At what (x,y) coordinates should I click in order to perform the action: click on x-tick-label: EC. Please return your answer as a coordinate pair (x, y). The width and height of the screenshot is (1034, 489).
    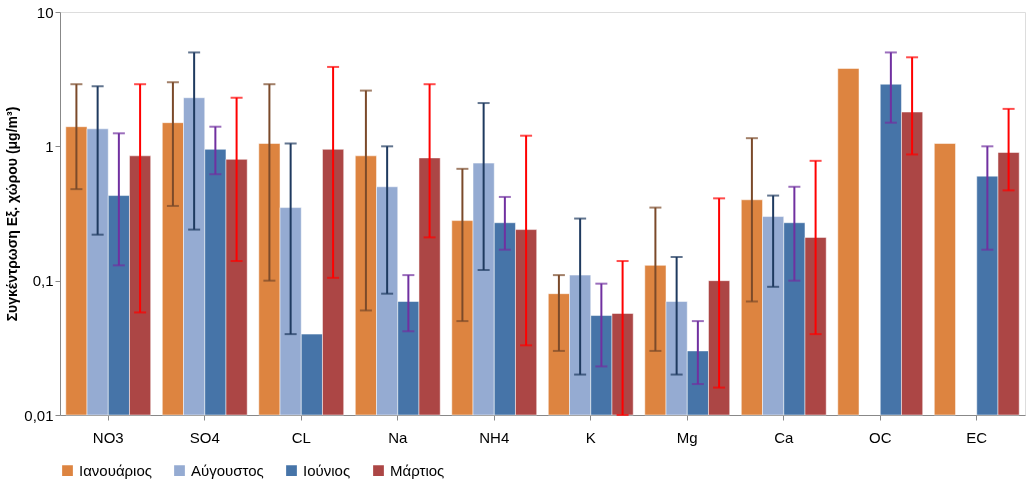
    Looking at the image, I should click on (977, 437).